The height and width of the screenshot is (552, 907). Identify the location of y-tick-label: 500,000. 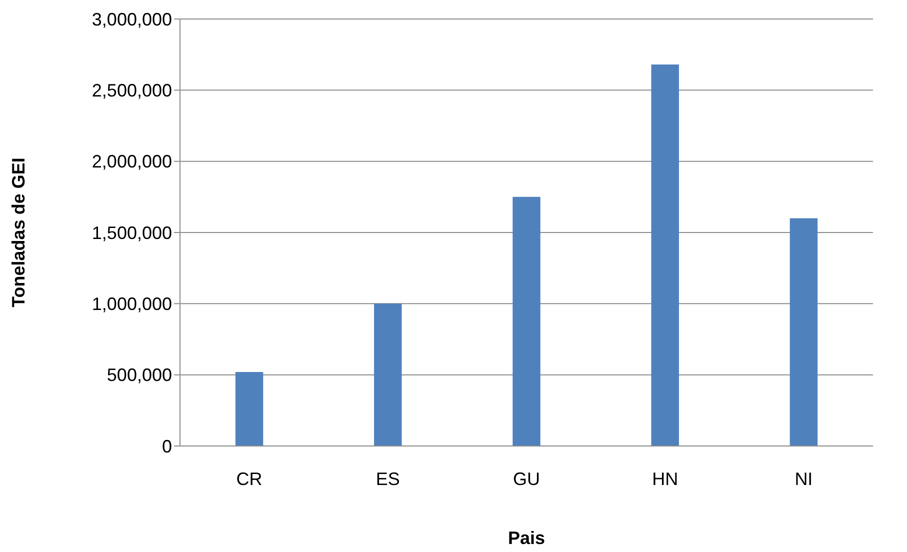
(139, 375).